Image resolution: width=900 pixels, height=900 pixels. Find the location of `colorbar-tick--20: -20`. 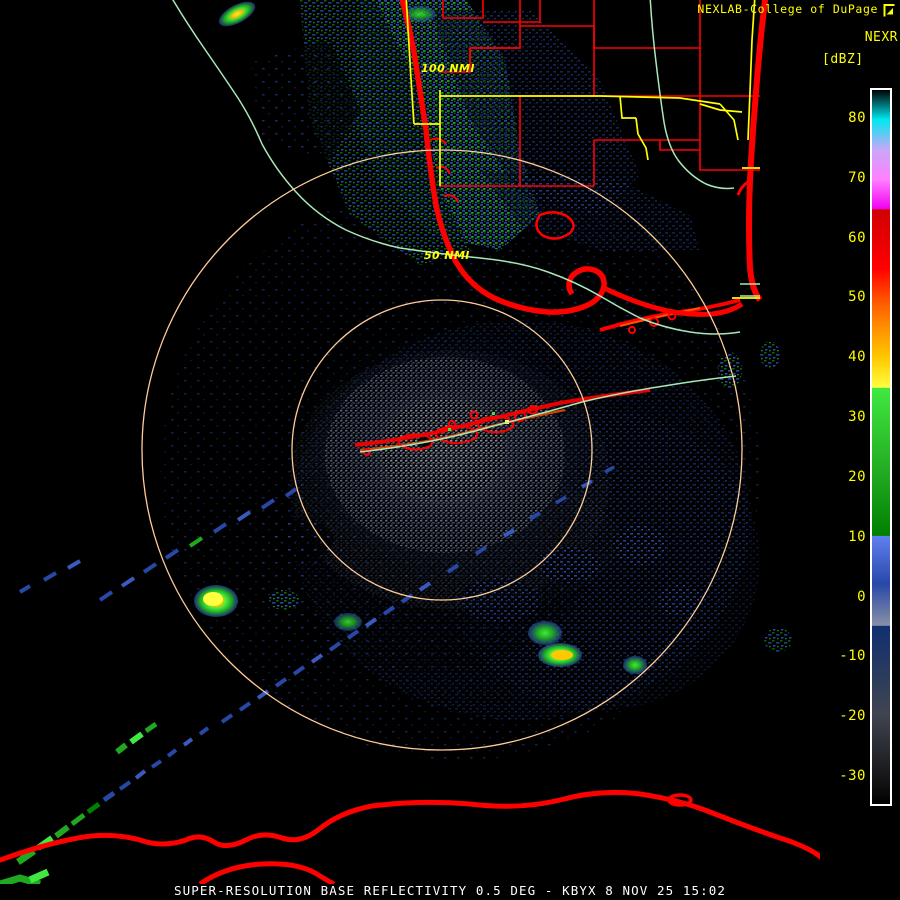

colorbar-tick--20: -20 is located at coordinates (852, 716).